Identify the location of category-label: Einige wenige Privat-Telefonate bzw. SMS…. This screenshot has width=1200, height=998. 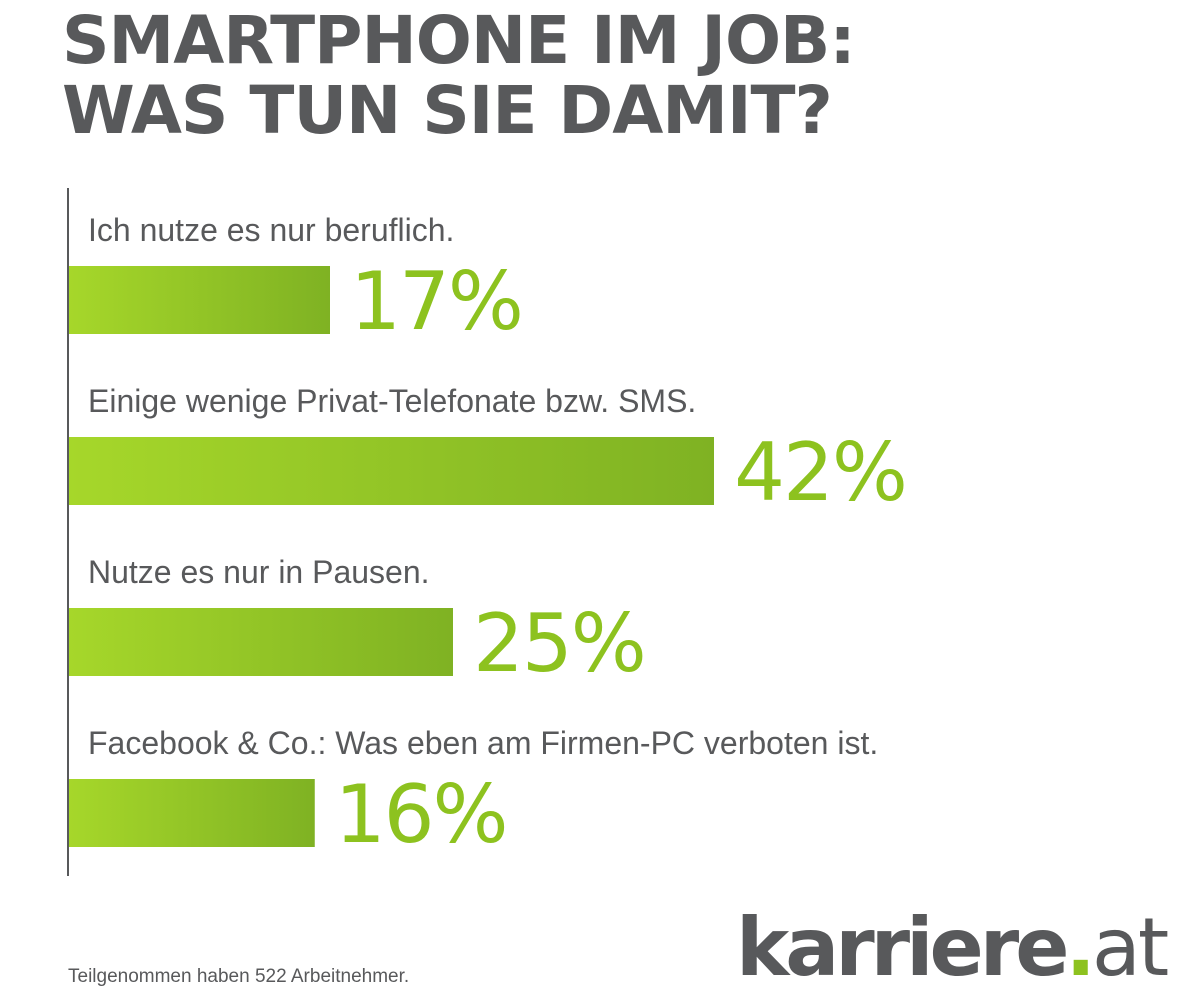
(392, 401).